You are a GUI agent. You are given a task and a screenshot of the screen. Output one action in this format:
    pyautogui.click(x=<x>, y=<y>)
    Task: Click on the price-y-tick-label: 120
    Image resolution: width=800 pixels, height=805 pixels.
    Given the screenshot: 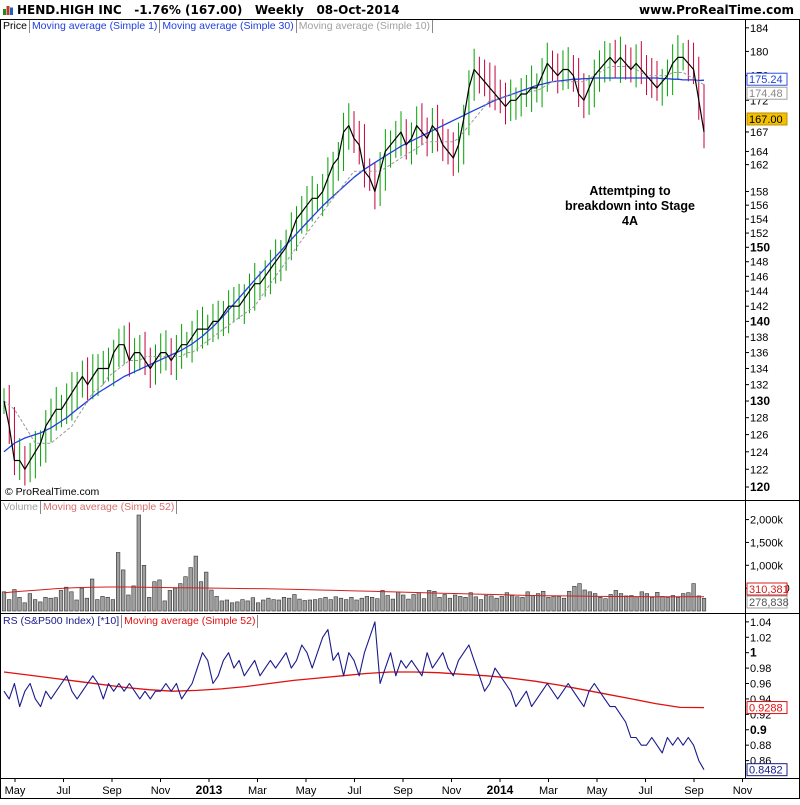 What is the action you would take?
    pyautogui.click(x=760, y=487)
    